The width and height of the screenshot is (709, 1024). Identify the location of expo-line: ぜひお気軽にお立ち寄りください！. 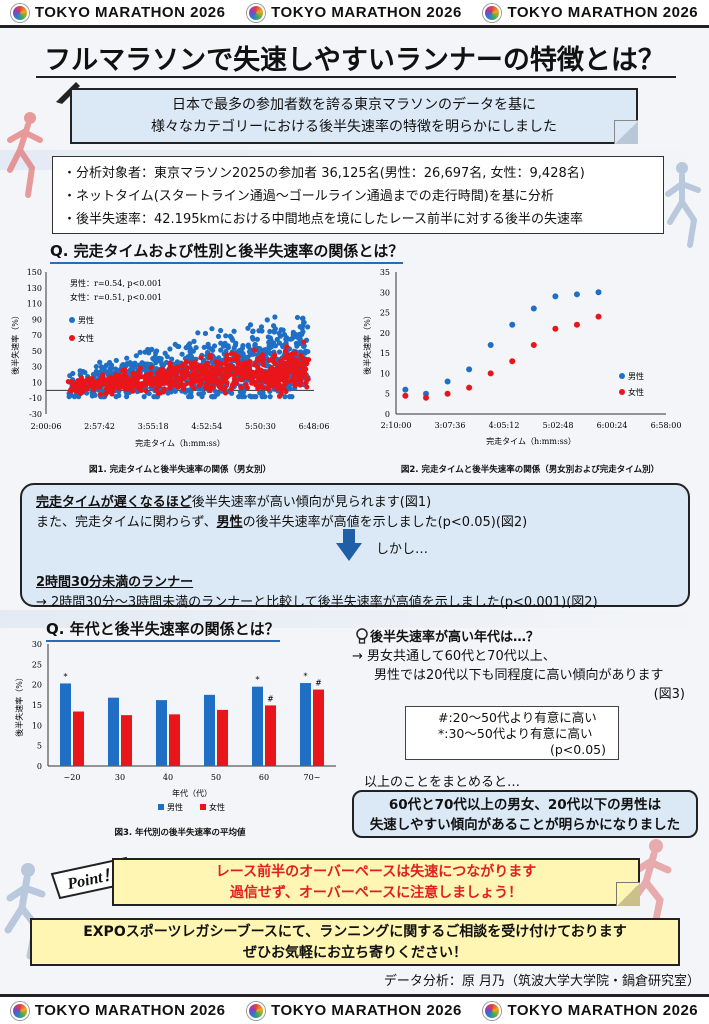
(355, 953).